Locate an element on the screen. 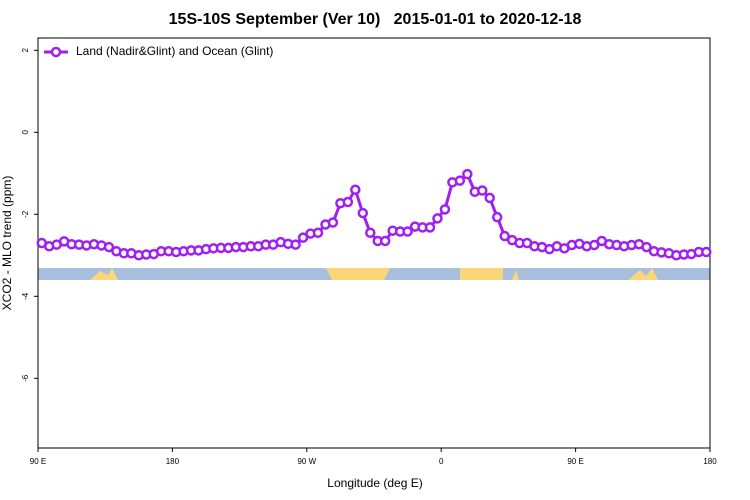  y-tick-label: 0 is located at coordinates (25, 132).